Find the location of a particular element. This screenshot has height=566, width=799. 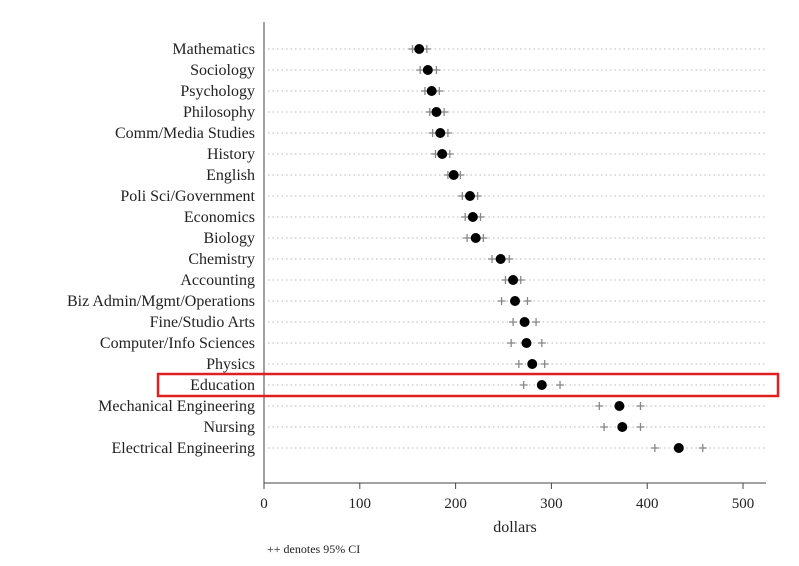

data-point-computer-info-sciences is located at coordinates (526, 343).